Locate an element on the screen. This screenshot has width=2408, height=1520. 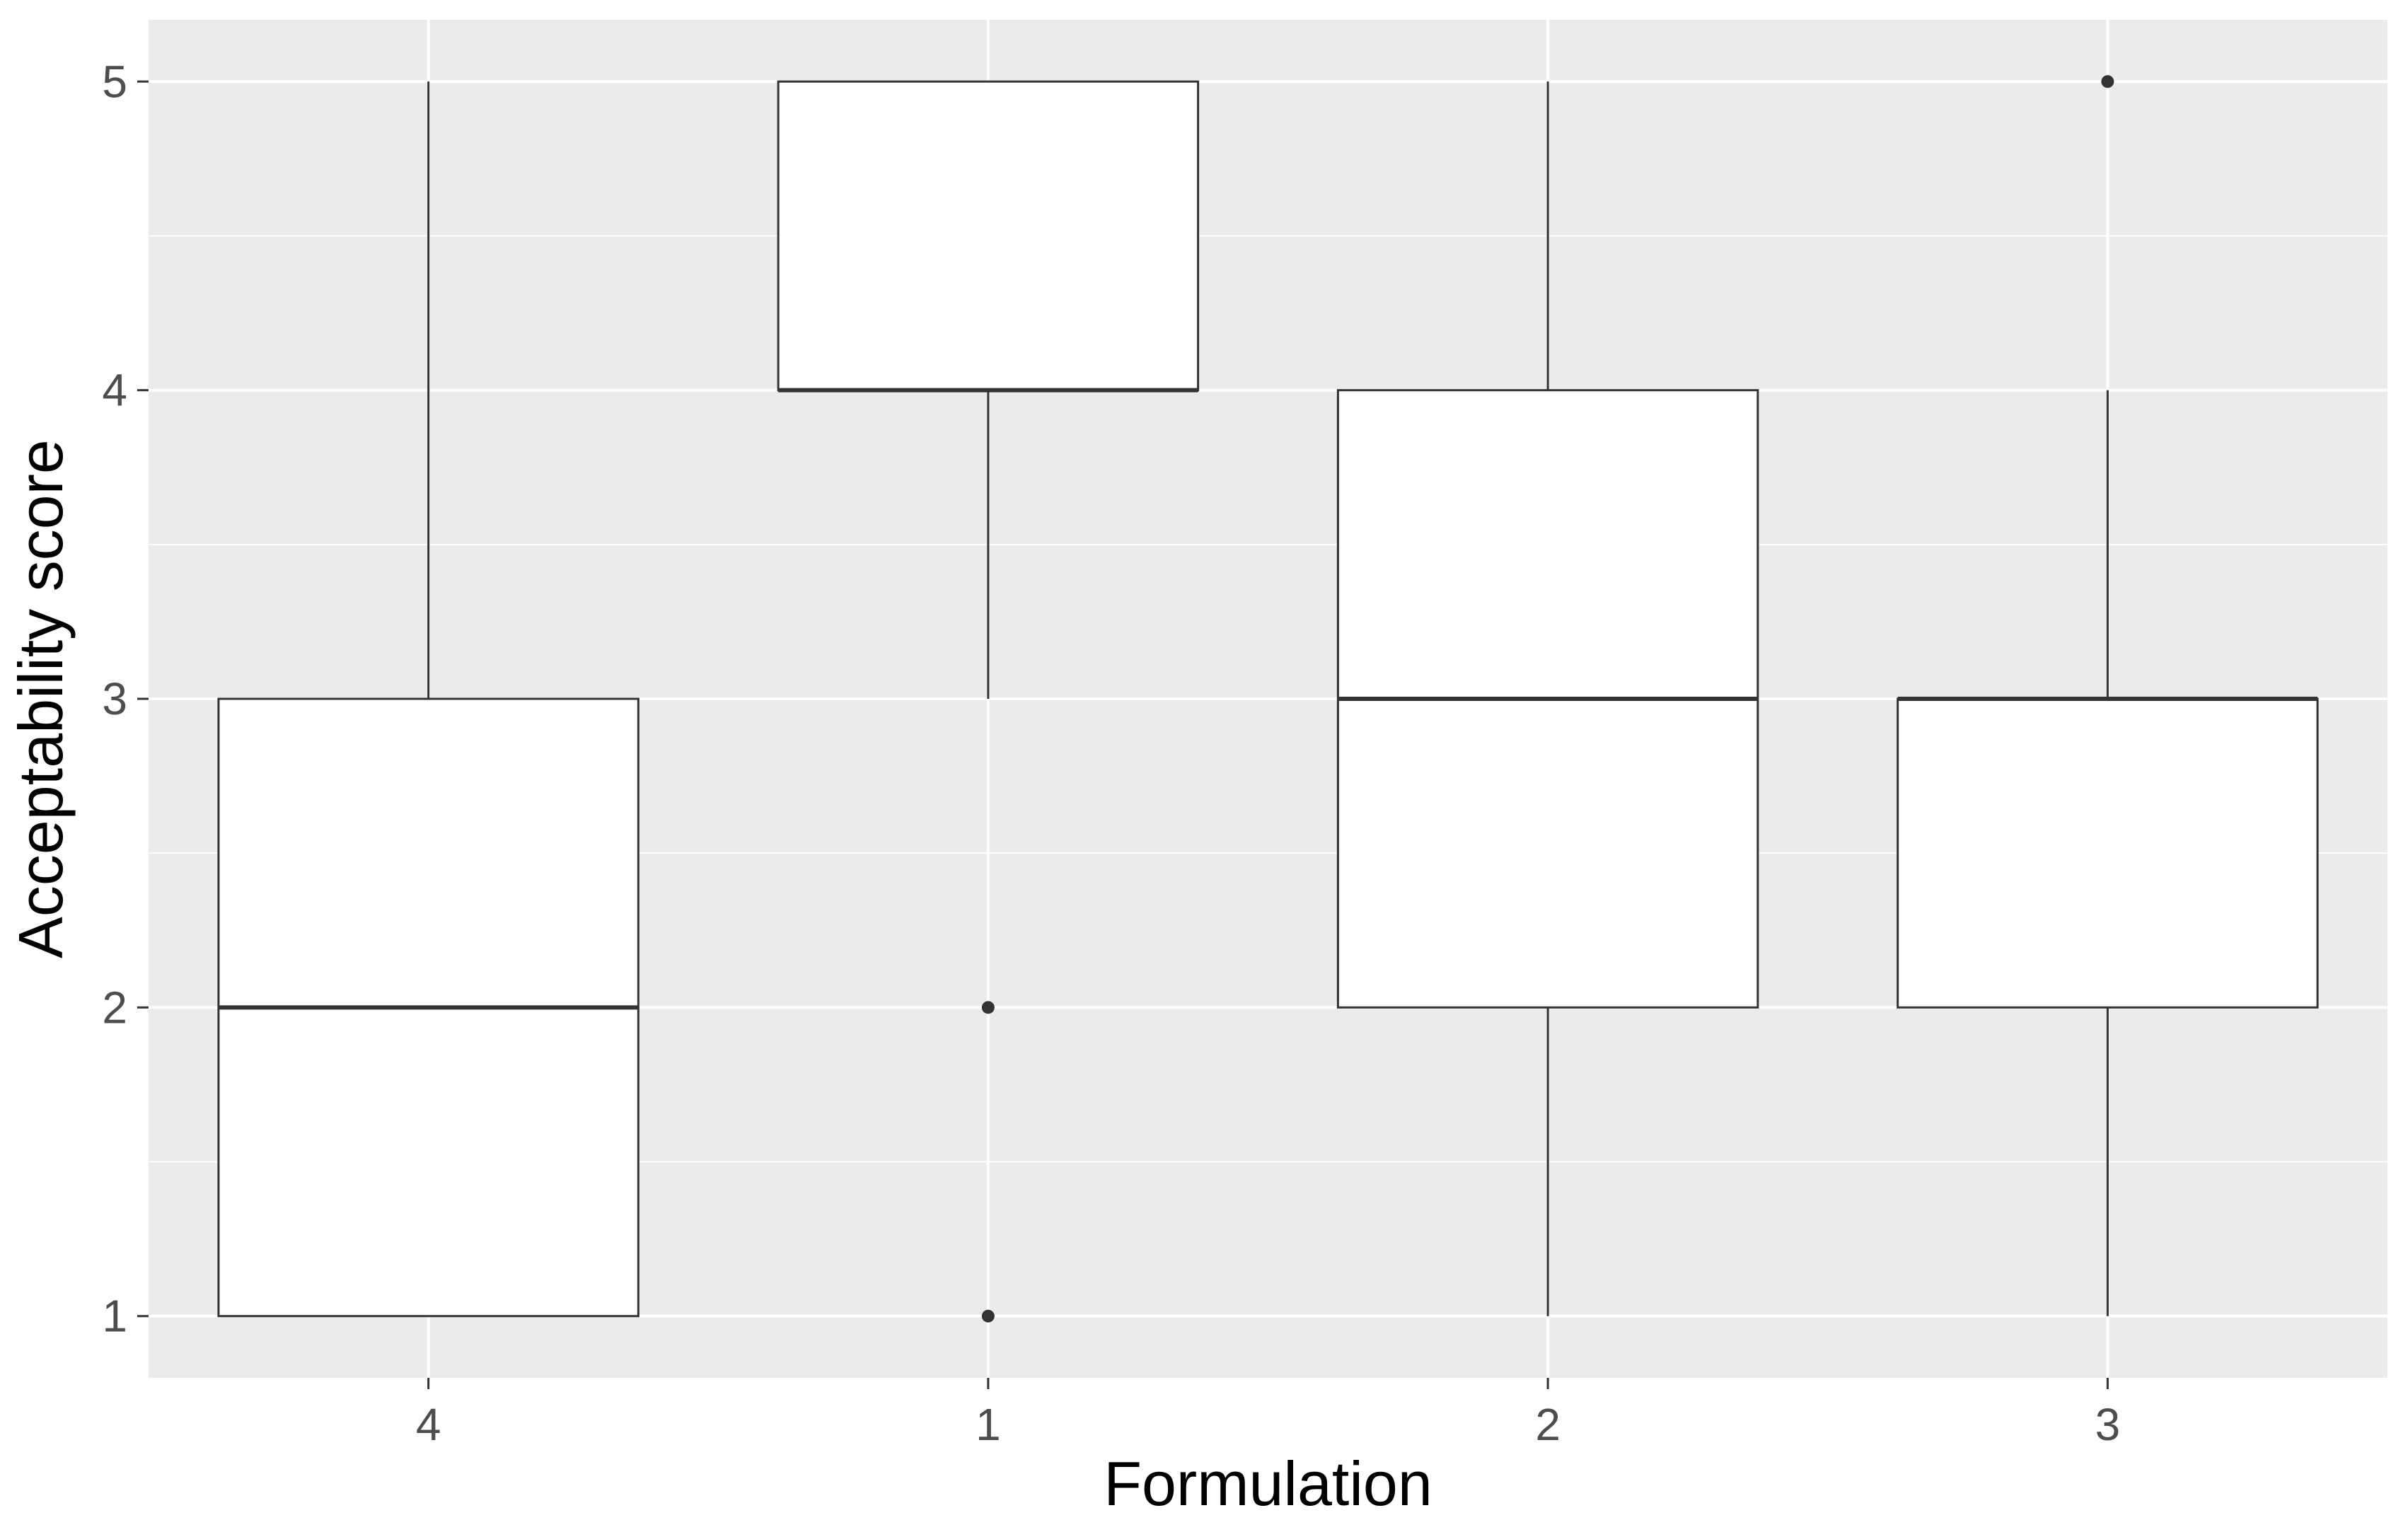
x-tick-label: 3 is located at coordinates (2108, 1424).